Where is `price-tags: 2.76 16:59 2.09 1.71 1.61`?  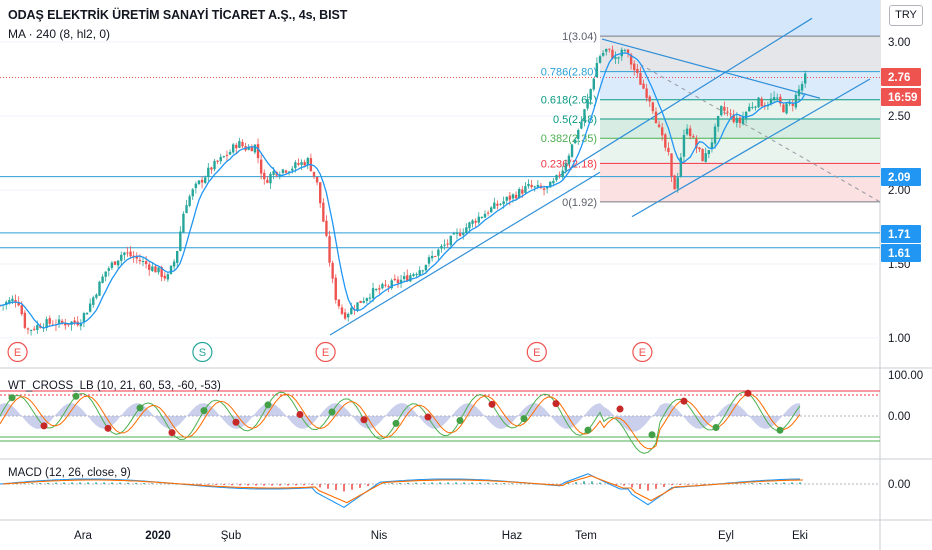
price-tags: 2.76 16:59 2.09 1.71 1.61 is located at coordinates (901, 165).